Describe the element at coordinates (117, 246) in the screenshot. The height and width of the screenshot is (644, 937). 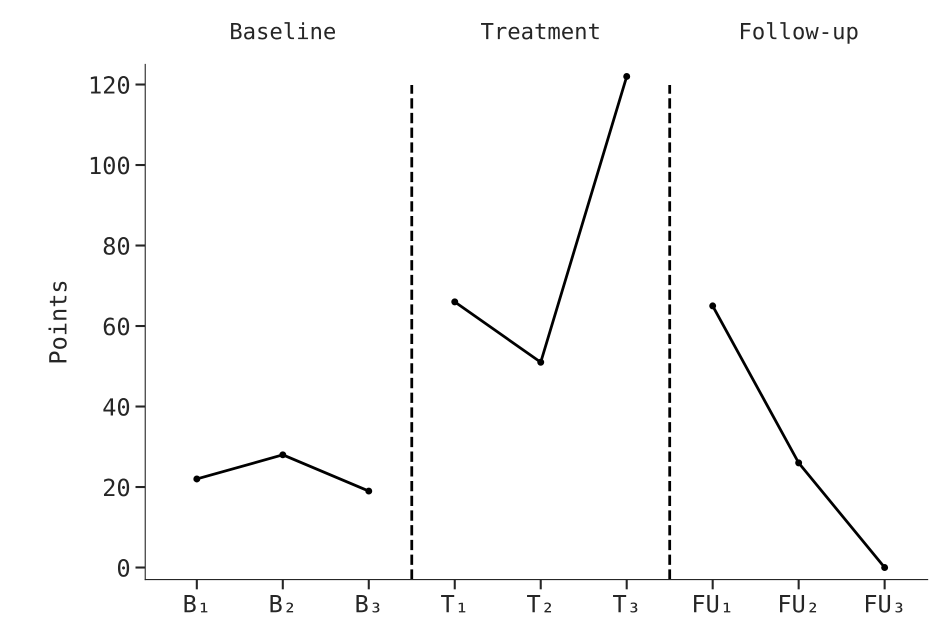
I see `y-tick-label: 80` at that location.